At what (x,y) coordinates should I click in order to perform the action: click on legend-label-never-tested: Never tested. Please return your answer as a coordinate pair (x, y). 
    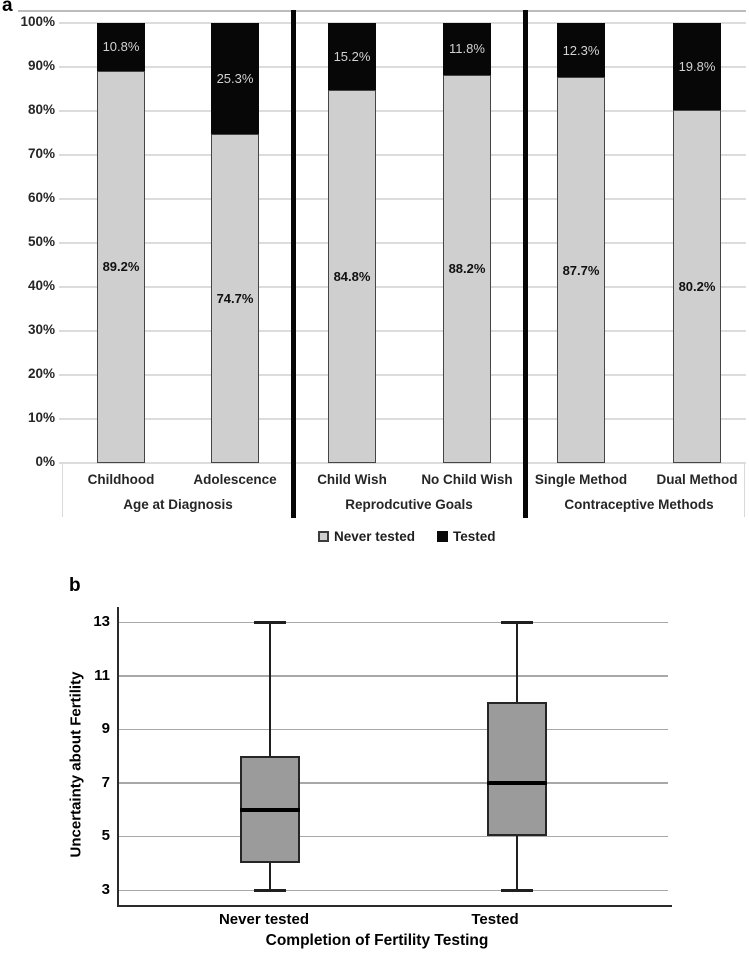
    Looking at the image, I should click on (375, 536).